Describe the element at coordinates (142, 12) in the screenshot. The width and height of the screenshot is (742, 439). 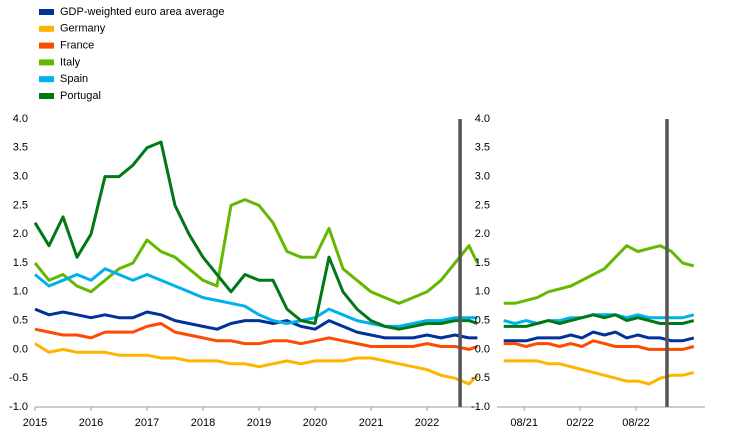
I see `legend-label: GDP-weighted euro area average` at that location.